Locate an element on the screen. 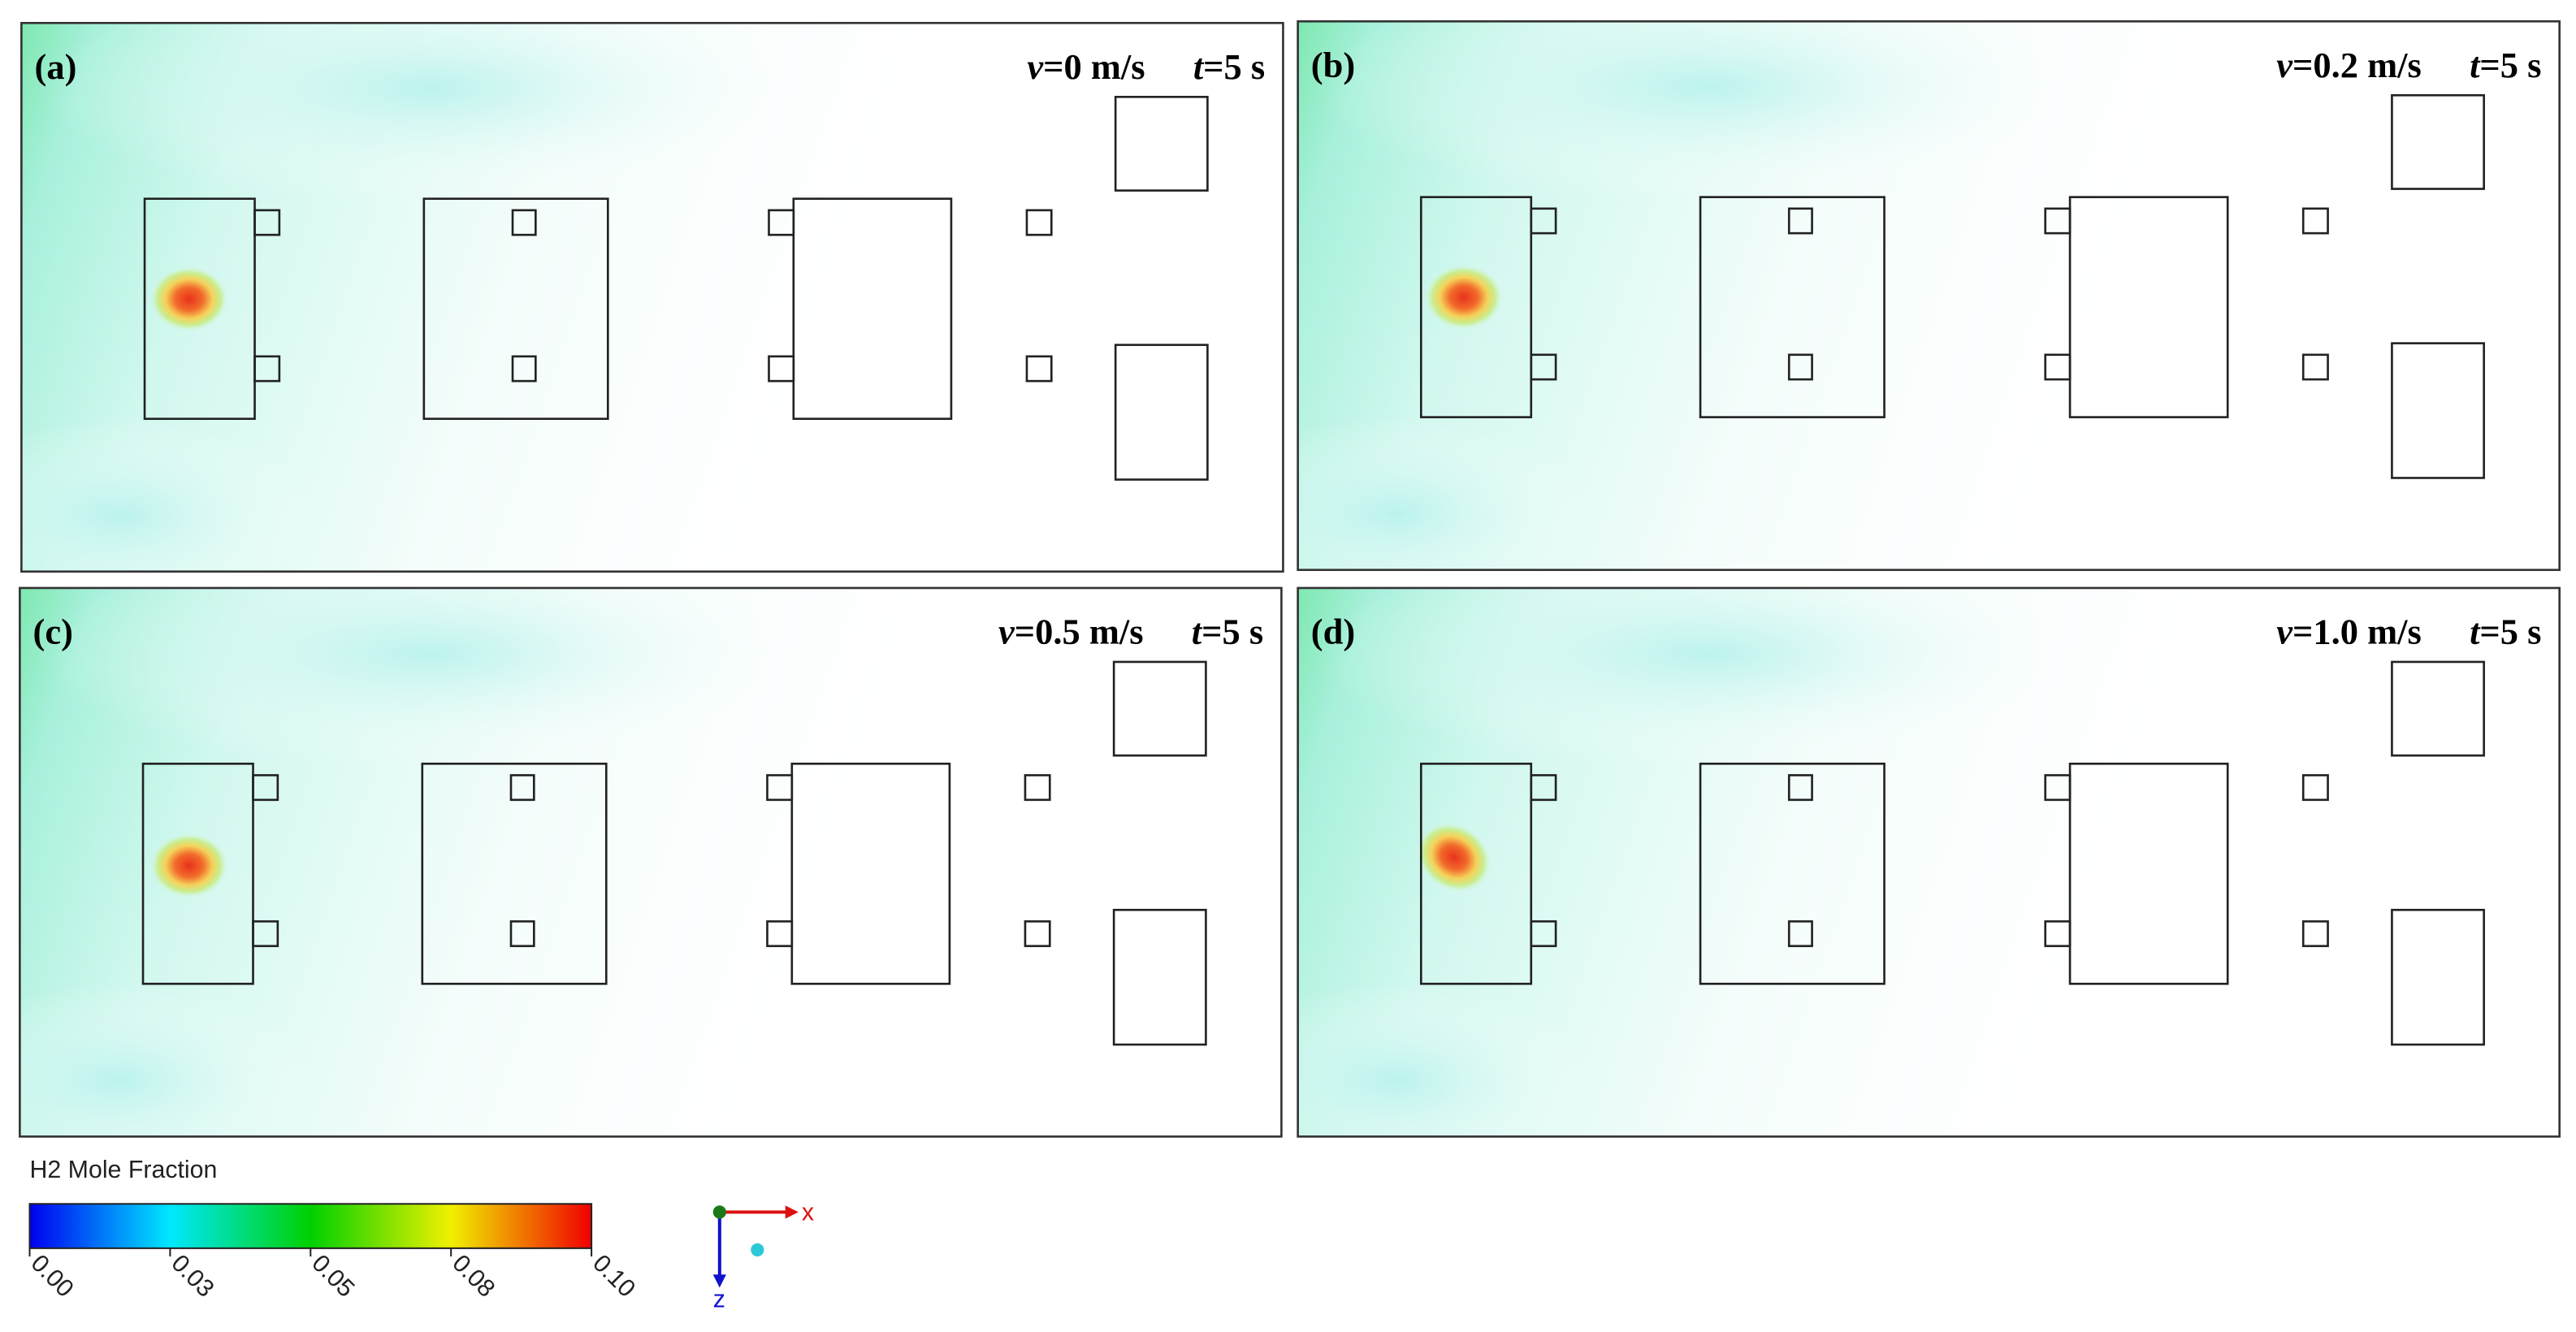 The width and height of the screenshot is (2576, 1332). velocity-value: =0.2 m/s is located at coordinates (2357, 65).